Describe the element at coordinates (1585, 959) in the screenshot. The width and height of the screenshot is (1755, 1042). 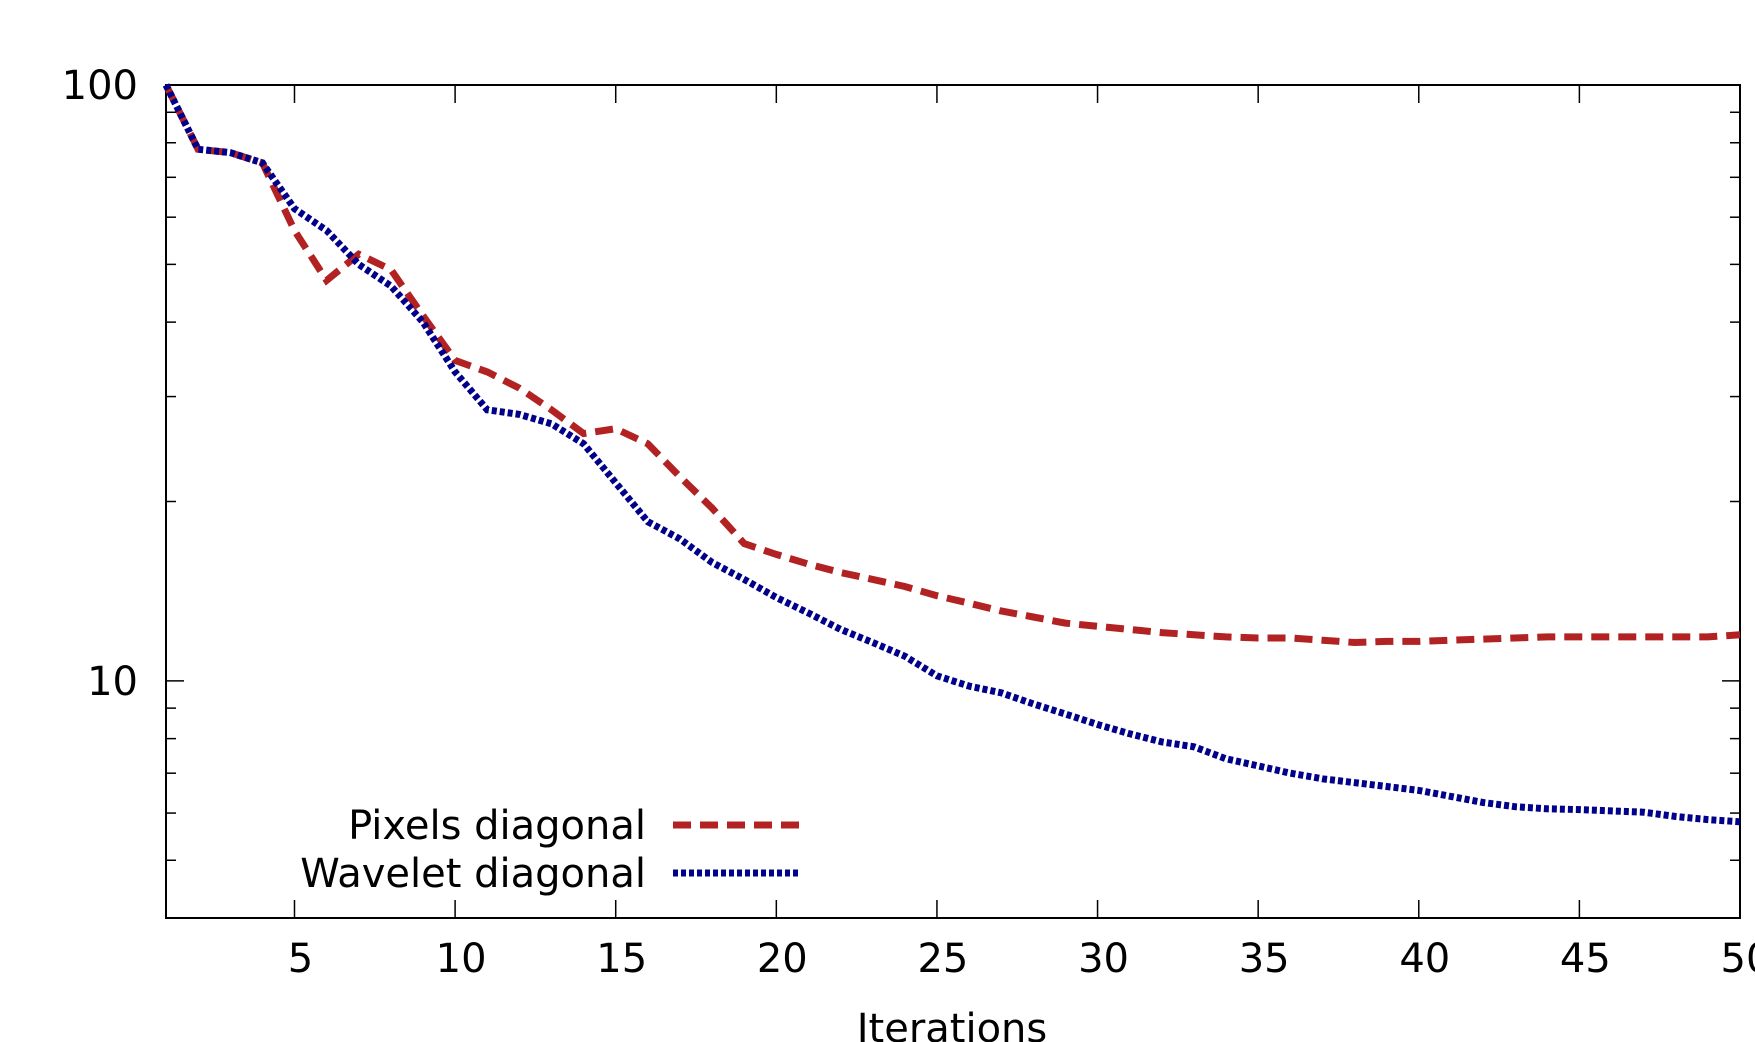
I see `x-tick-label: 45` at that location.